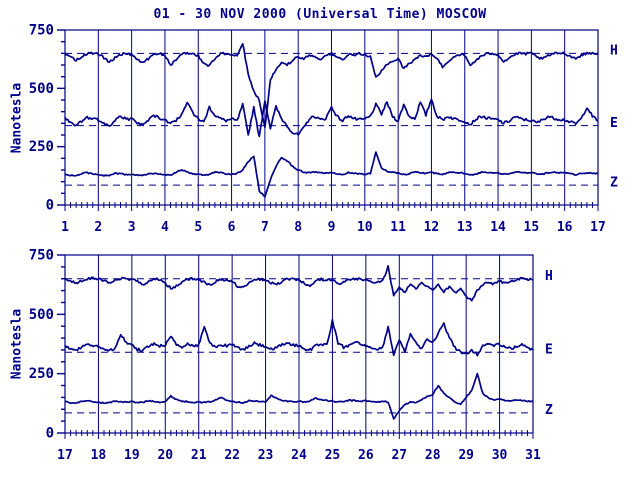 Image resolution: width=640 pixels, height=480 pixels. I want to click on x-tick-label-top-panel: 2, so click(98, 227).